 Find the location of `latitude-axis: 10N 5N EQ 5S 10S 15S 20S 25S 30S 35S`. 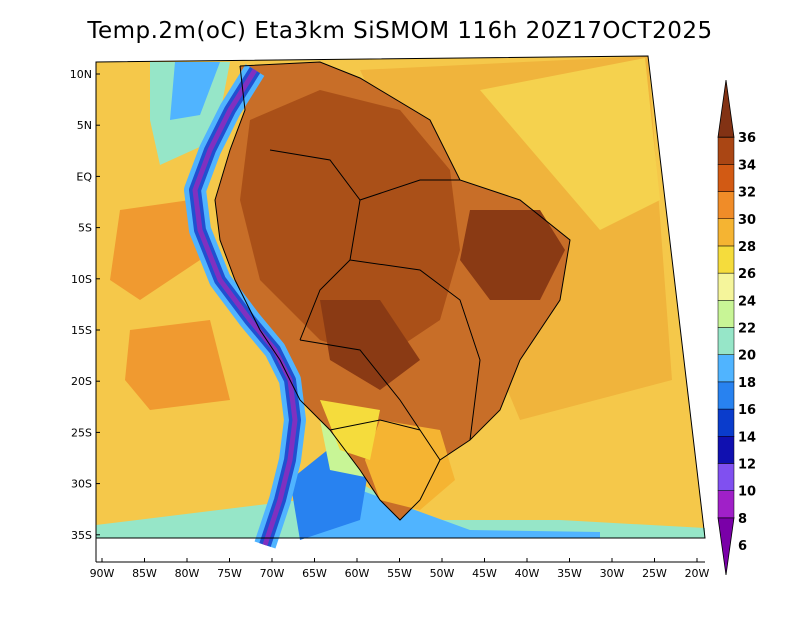

latitude-axis: 10N 5N EQ 5S 10S 15S 20S 25S 30S 35S is located at coordinates (85, 305).